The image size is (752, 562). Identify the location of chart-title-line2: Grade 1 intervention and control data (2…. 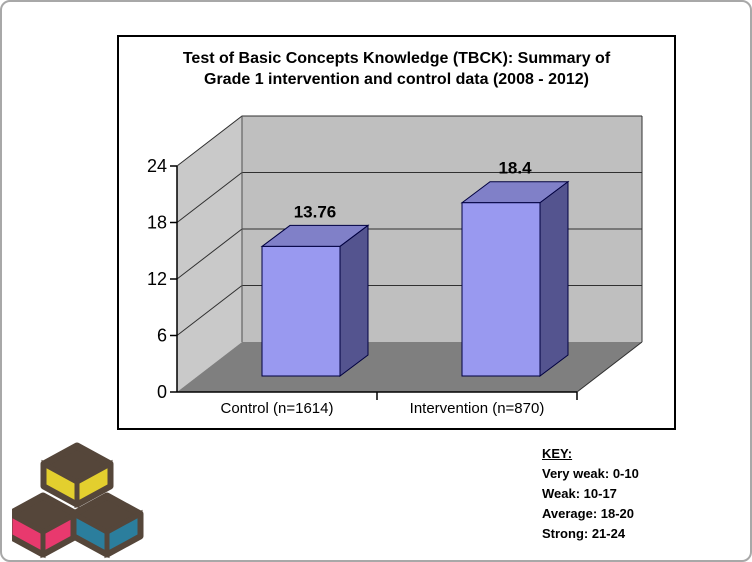
(396, 79).